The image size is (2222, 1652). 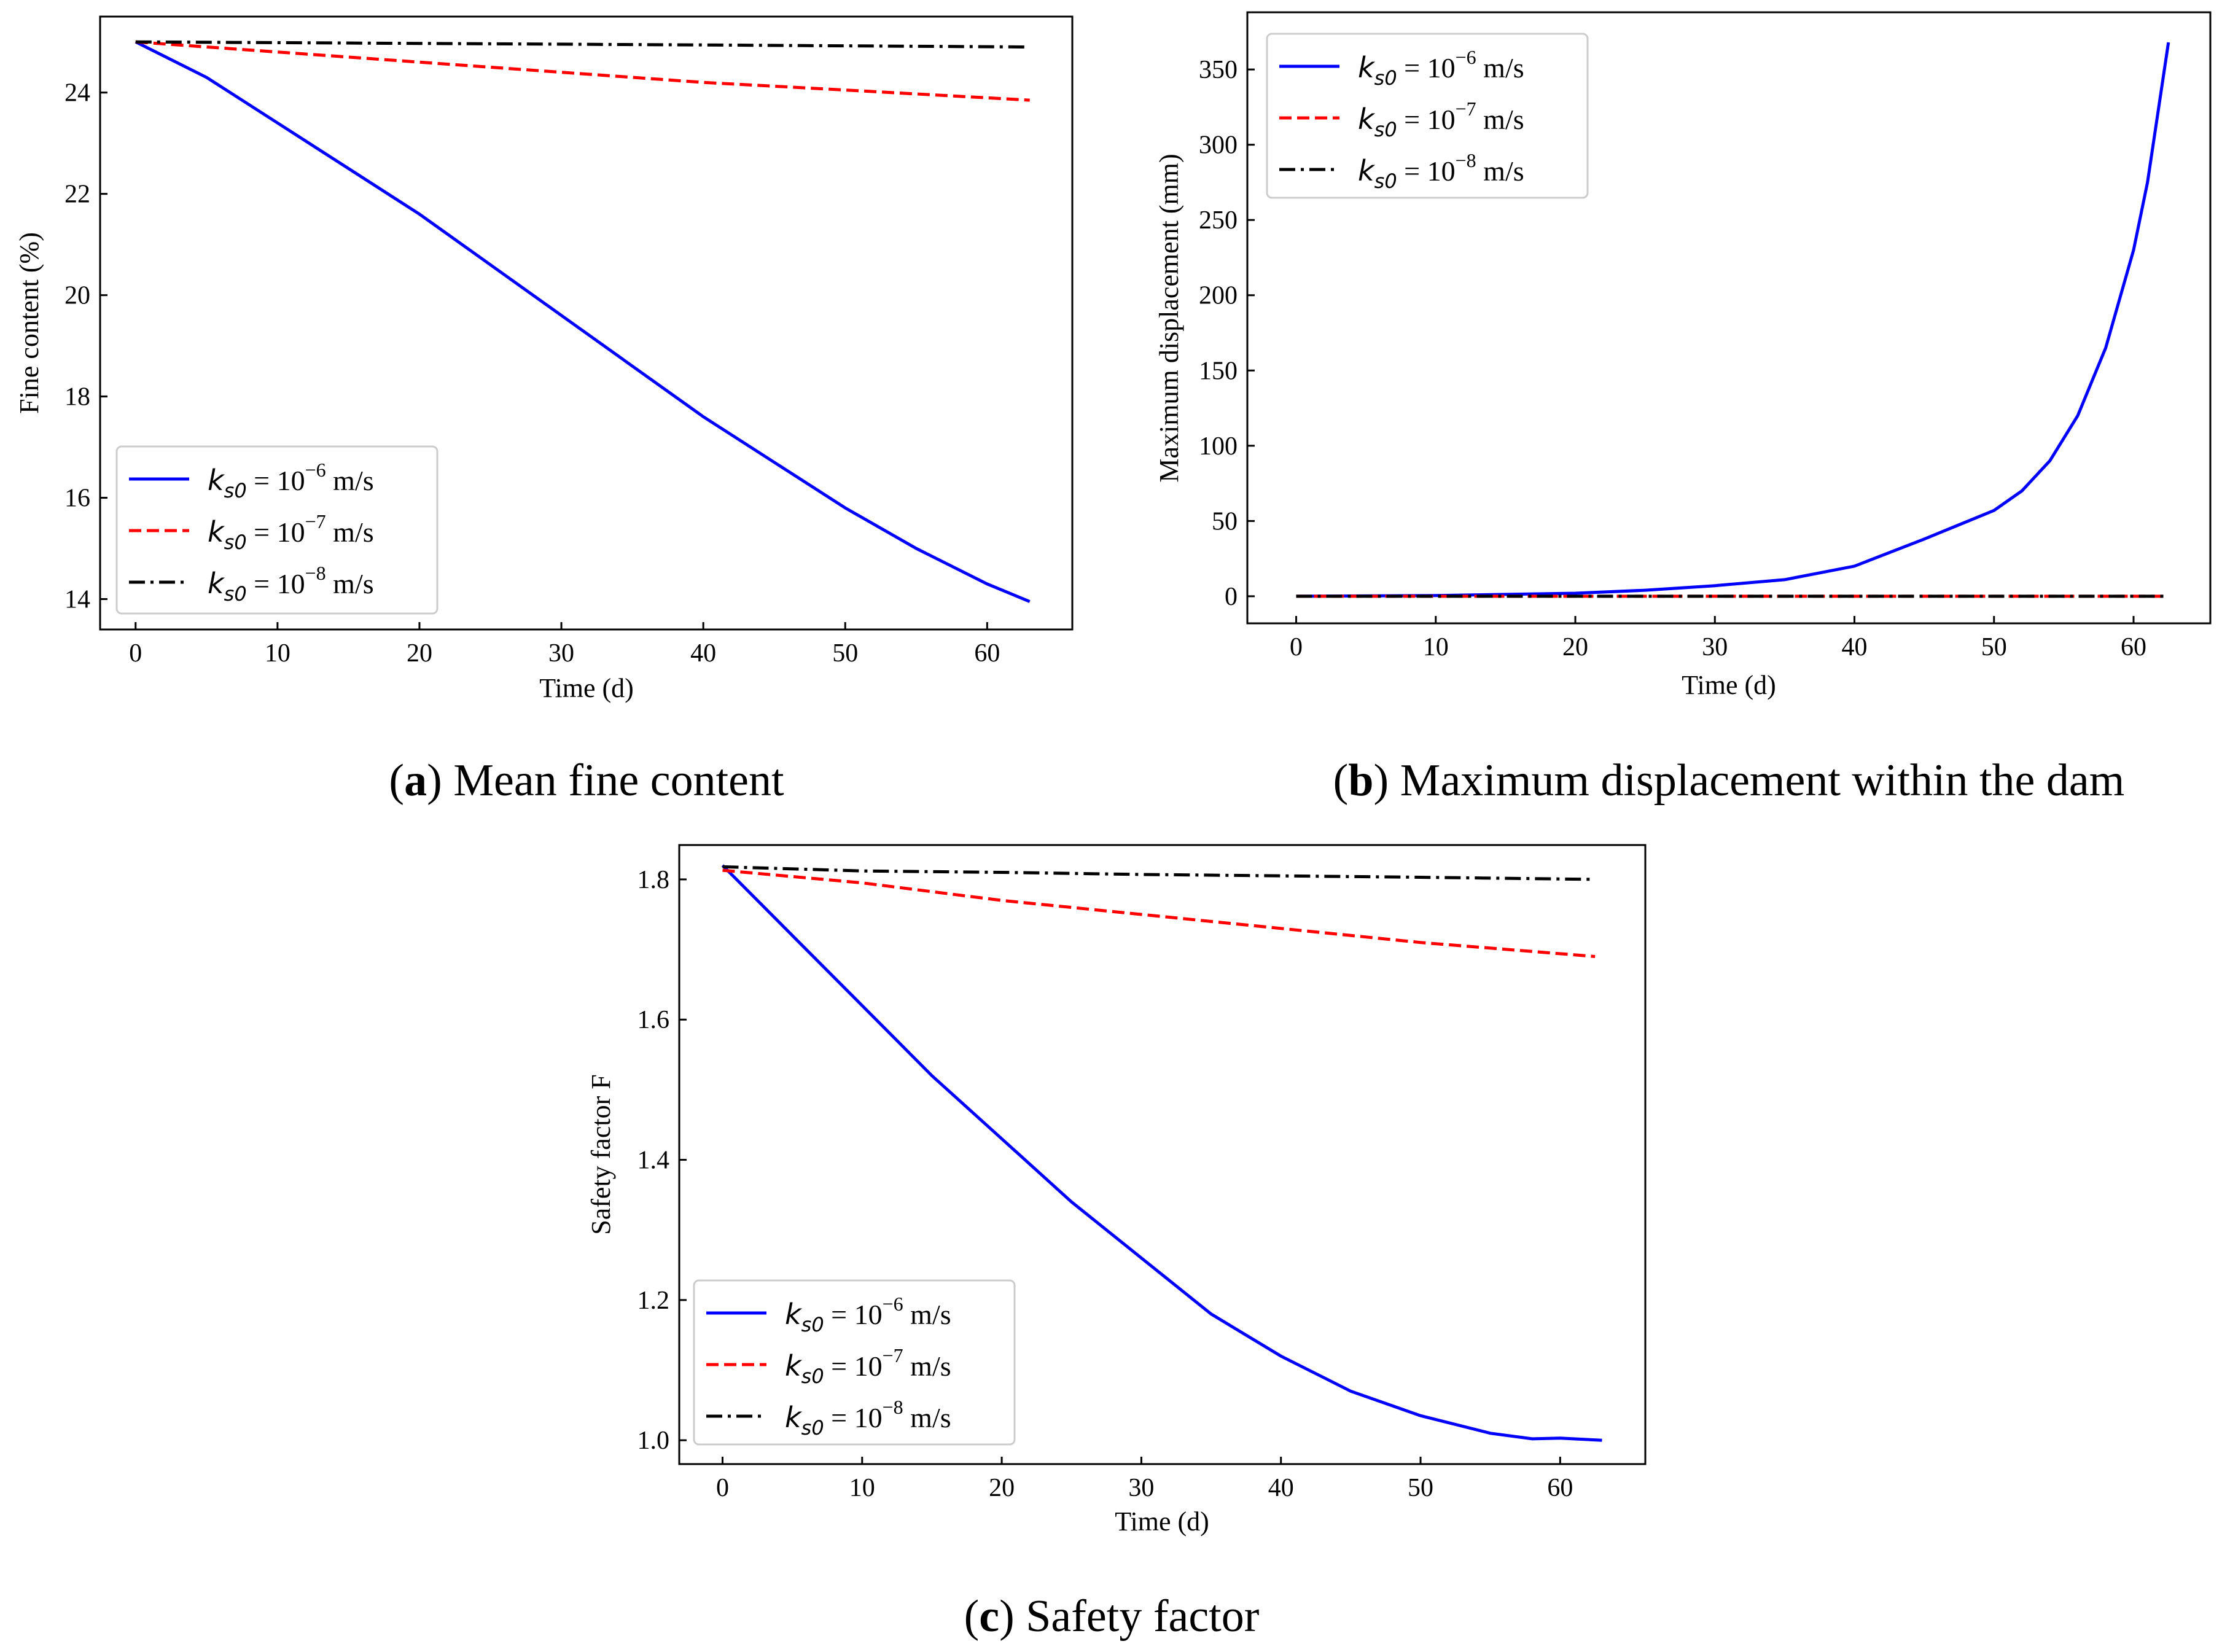 What do you see at coordinates (653, 1161) in the screenshot?
I see `y-tick-label: 1.4` at bounding box center [653, 1161].